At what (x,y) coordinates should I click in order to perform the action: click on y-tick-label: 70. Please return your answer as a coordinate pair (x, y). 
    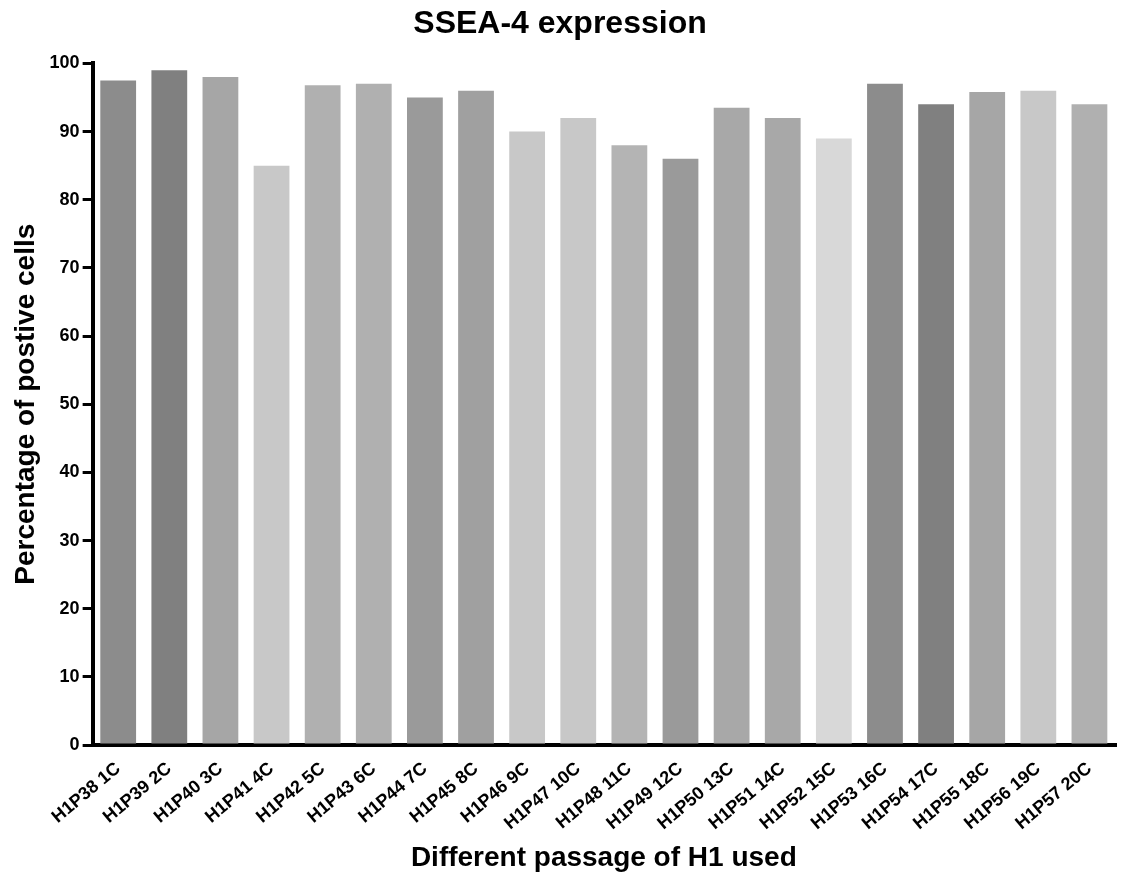
    Looking at the image, I should click on (69, 266).